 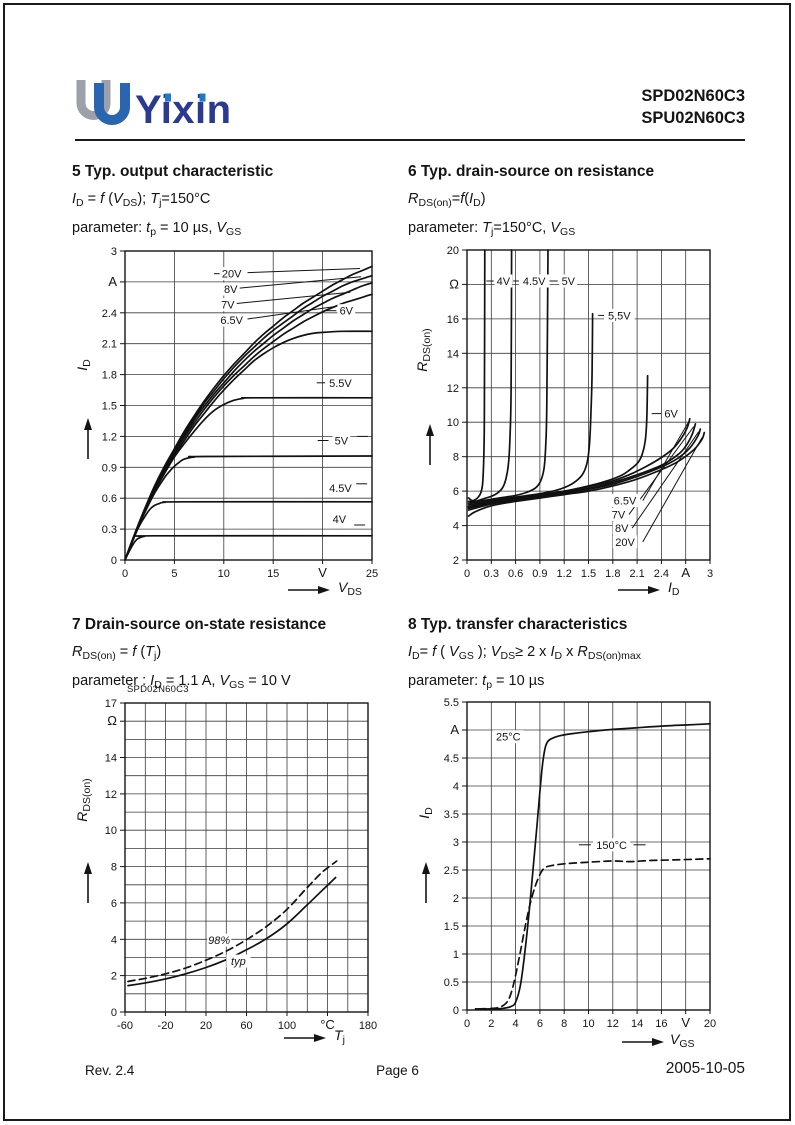 What do you see at coordinates (693, 107) in the screenshot?
I see `part-numbers: SPD02N60C3 SPU02N60C3` at bounding box center [693, 107].